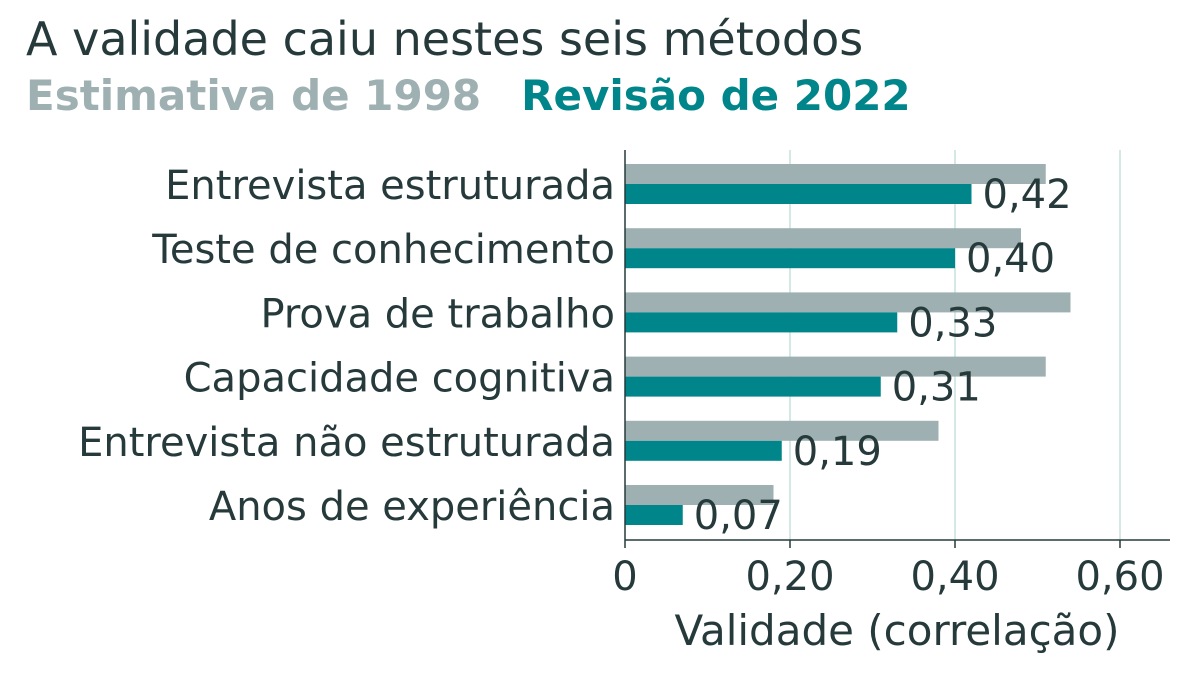 This screenshot has height=675, width=1200. I want to click on data-label: 0,42, so click(1027, 195).